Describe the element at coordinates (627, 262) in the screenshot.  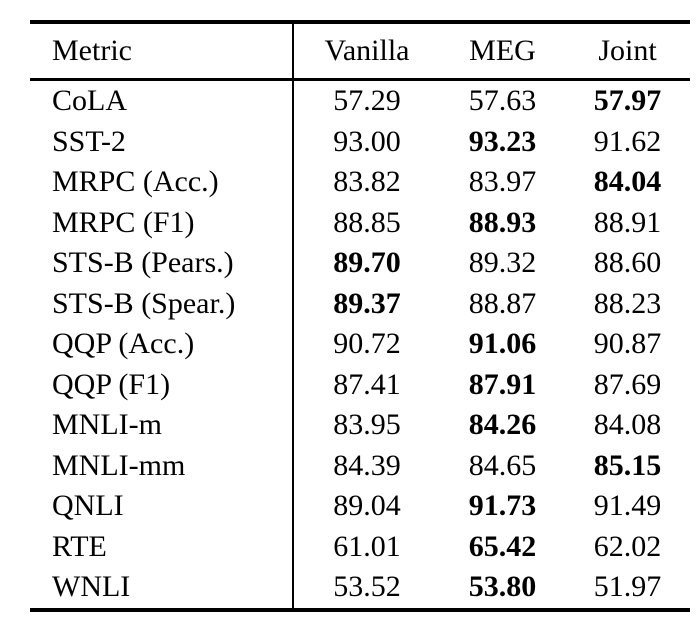
I see `value-cell: 88.60` at that location.